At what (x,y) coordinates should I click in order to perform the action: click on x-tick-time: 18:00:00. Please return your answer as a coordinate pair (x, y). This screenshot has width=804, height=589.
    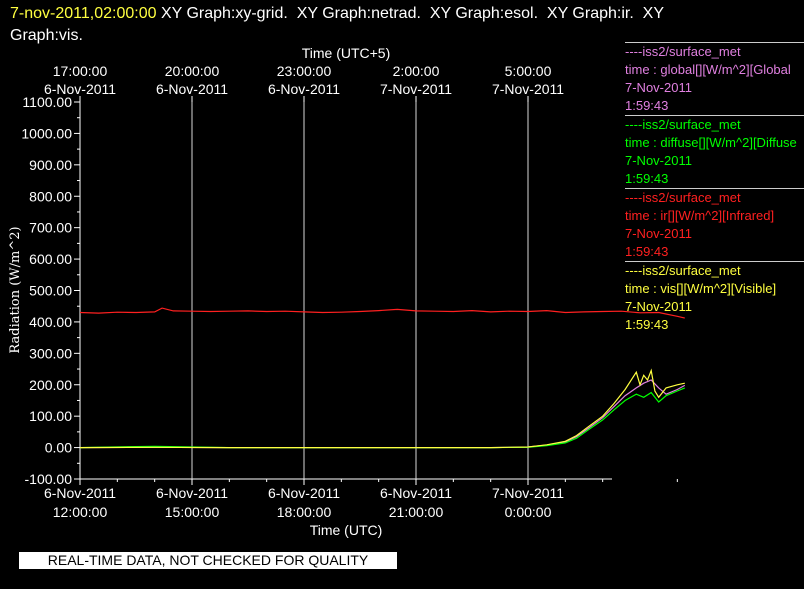
    Looking at the image, I should click on (304, 512).